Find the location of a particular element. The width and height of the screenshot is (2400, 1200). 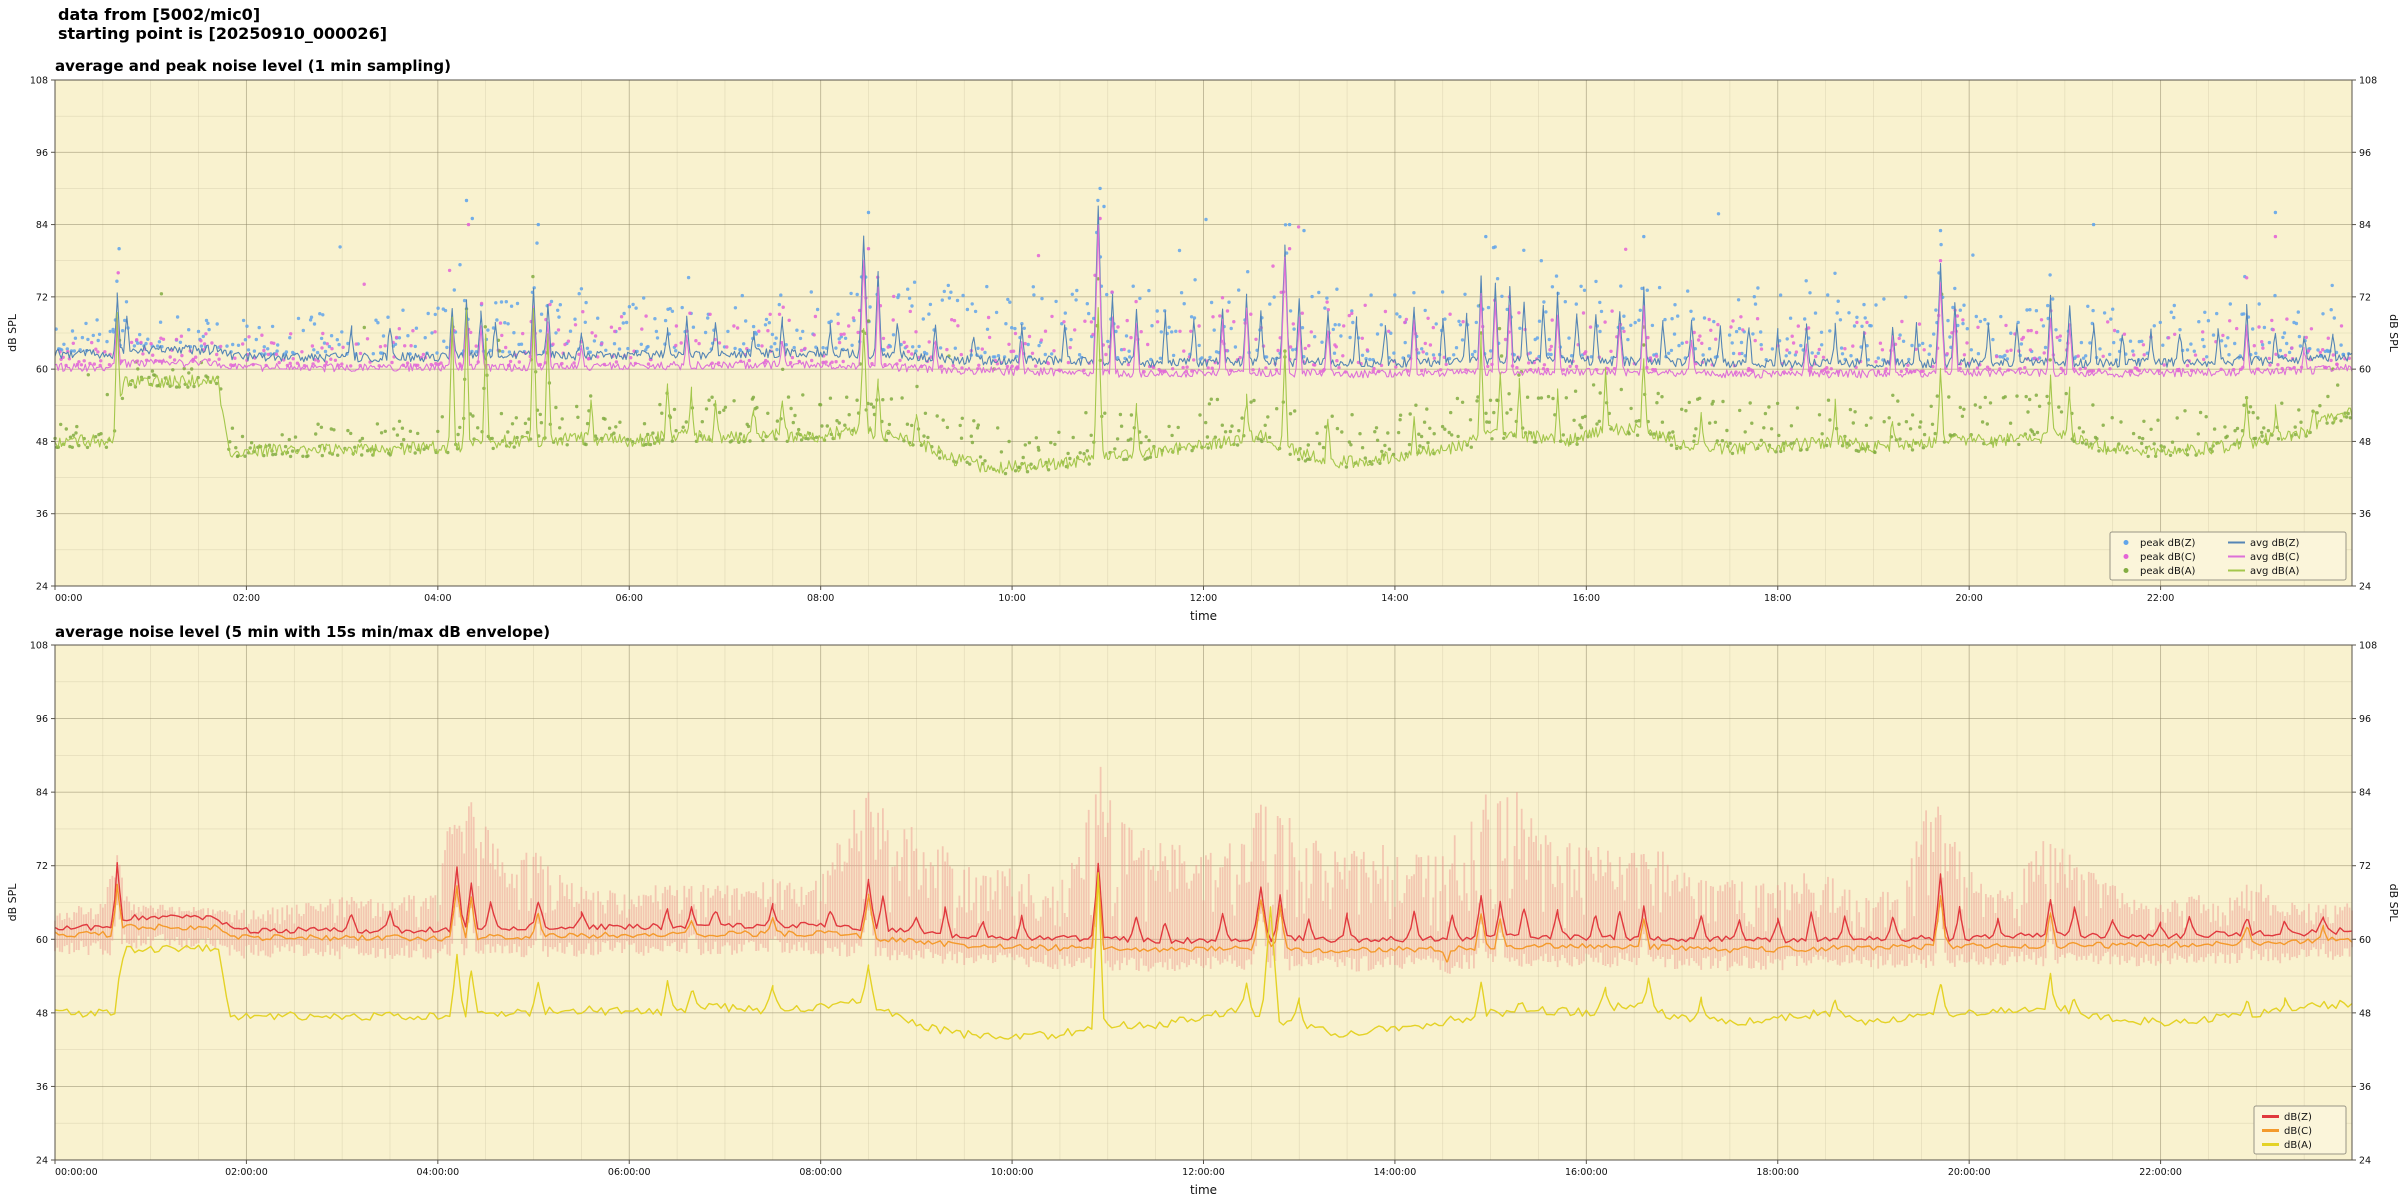

legend-label: peak dB(A) is located at coordinates (2168, 571).